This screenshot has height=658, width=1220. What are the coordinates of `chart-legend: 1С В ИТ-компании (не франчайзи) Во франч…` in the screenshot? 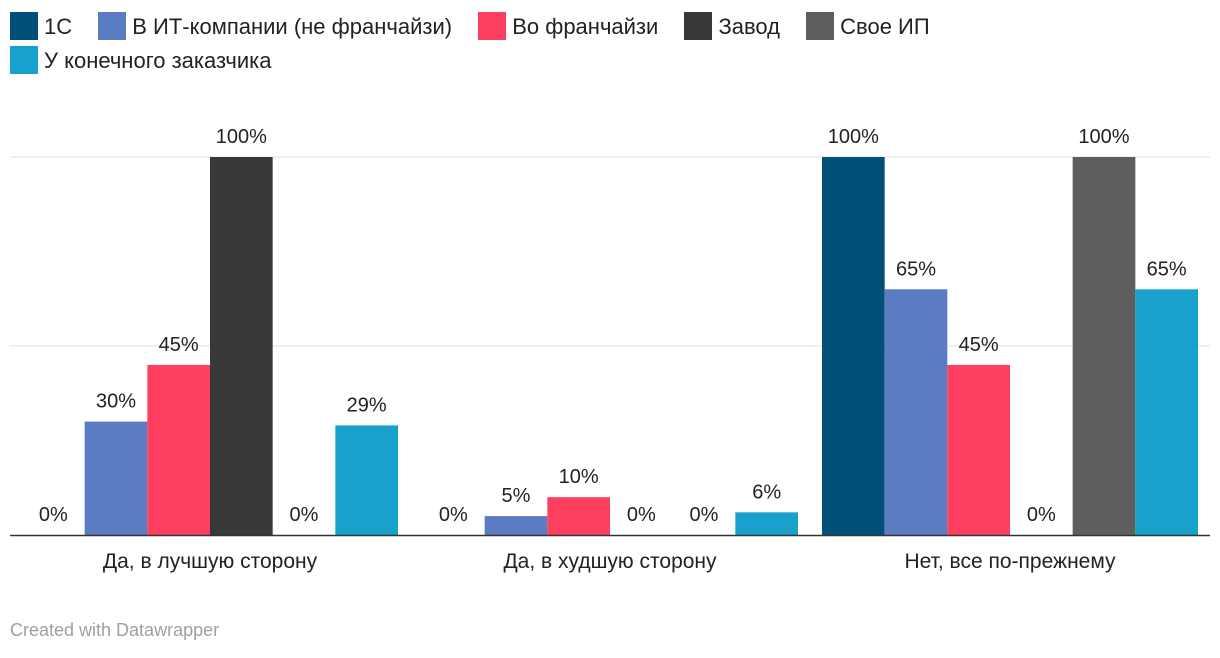 It's located at (610, 44).